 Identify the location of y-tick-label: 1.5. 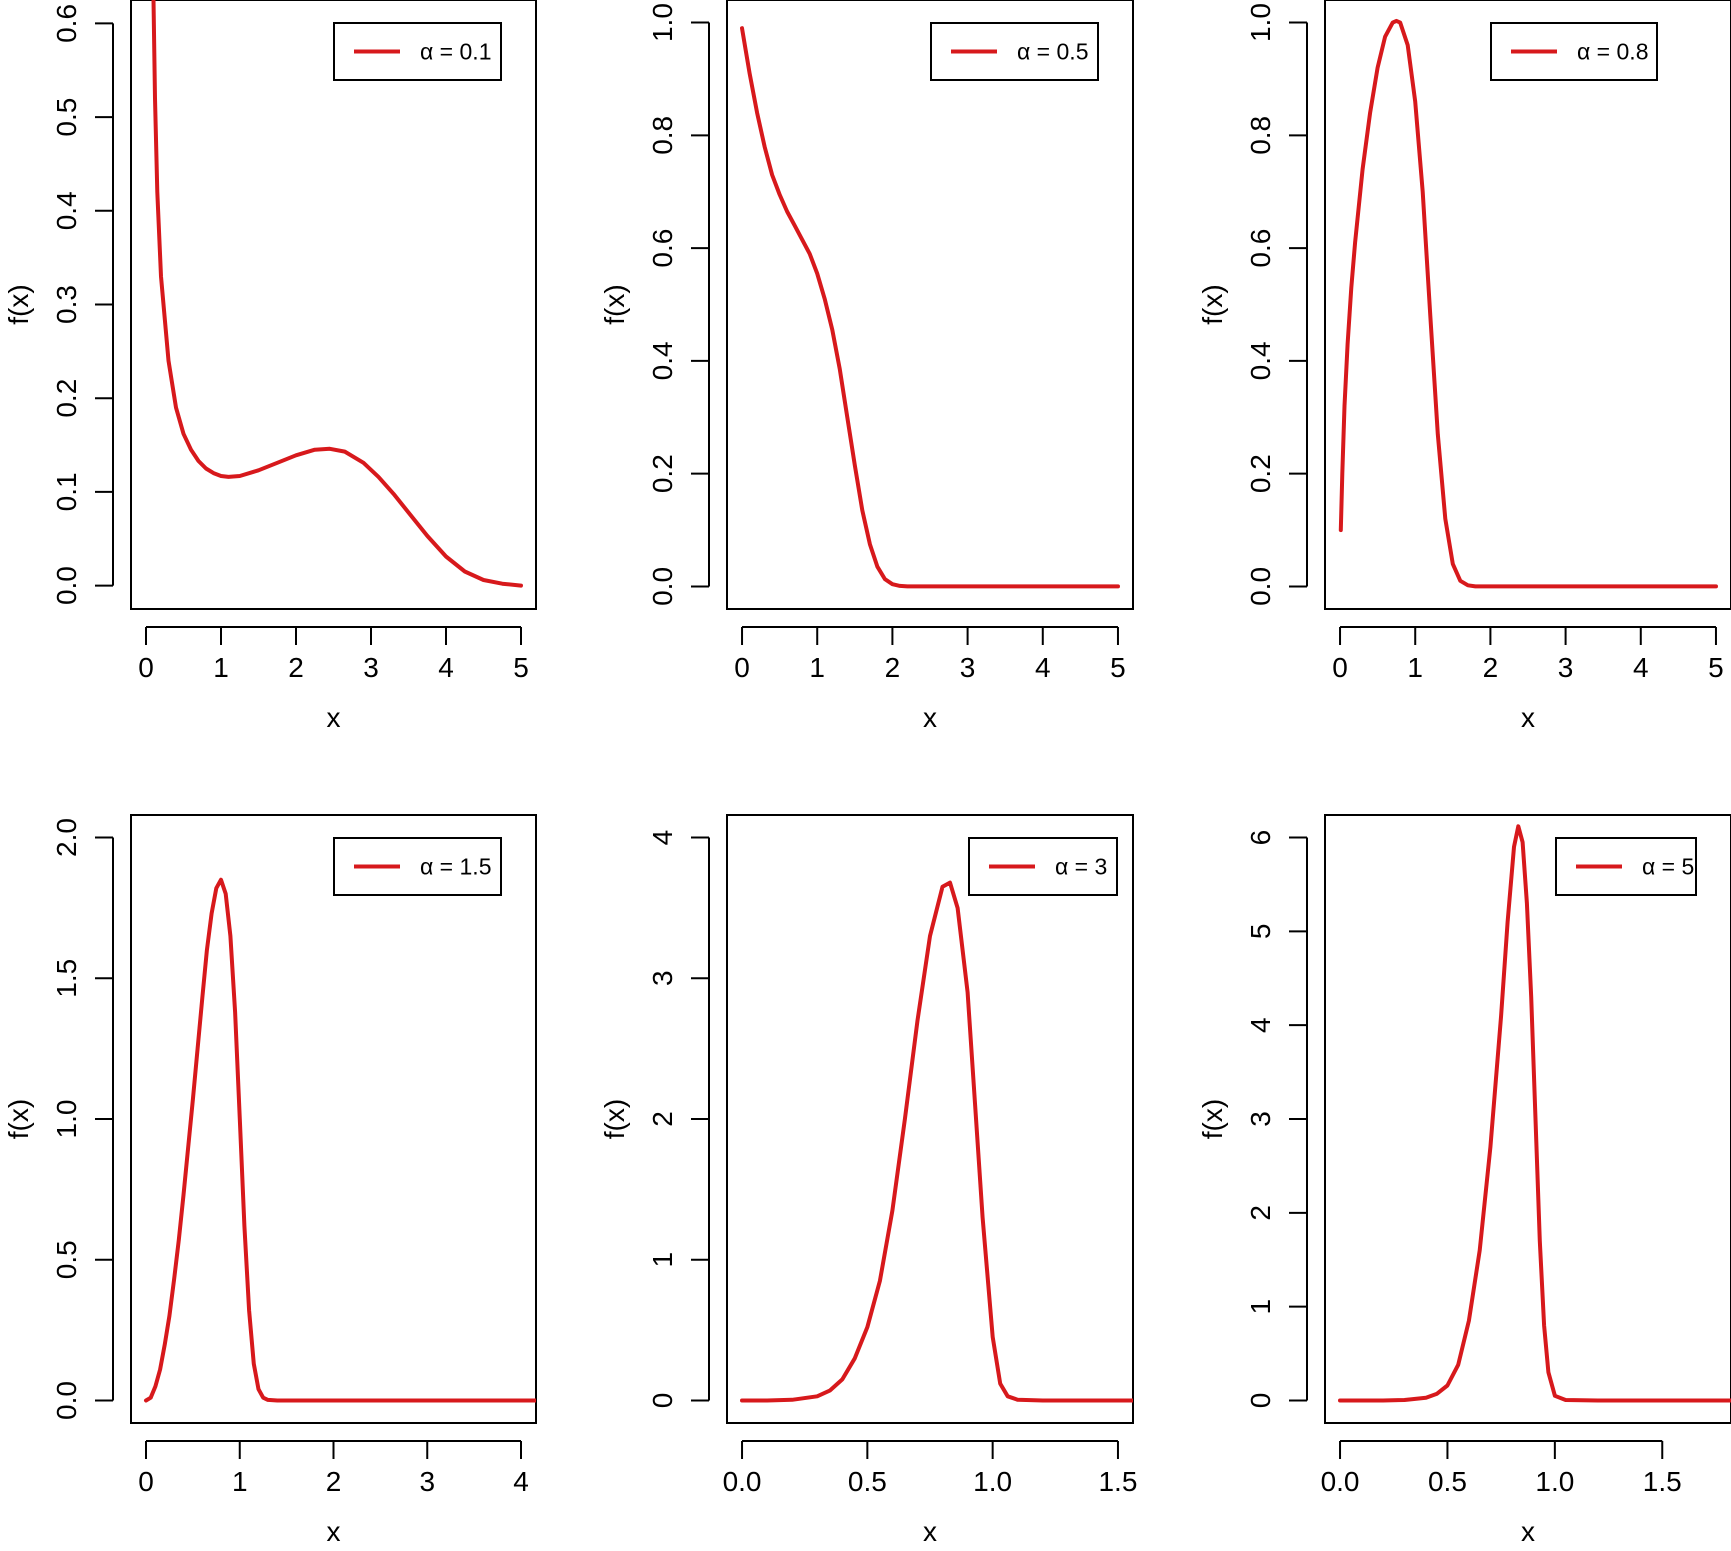
(66, 978).